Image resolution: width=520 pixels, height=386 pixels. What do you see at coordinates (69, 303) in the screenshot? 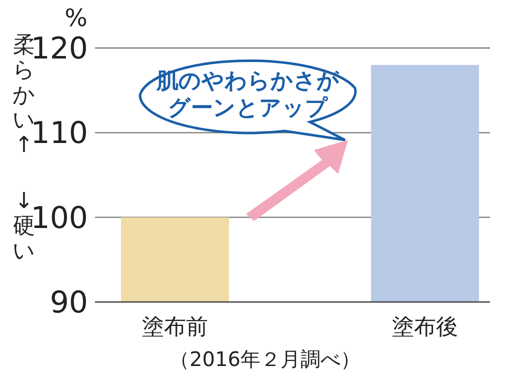
I see `y-tick-label: 90` at bounding box center [69, 303].